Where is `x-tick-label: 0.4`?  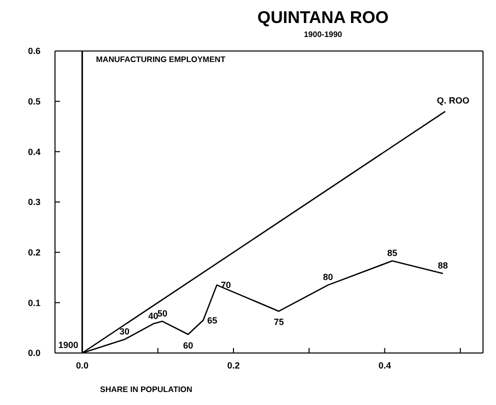
x-tick-label: 0.4 is located at coordinates (384, 365).